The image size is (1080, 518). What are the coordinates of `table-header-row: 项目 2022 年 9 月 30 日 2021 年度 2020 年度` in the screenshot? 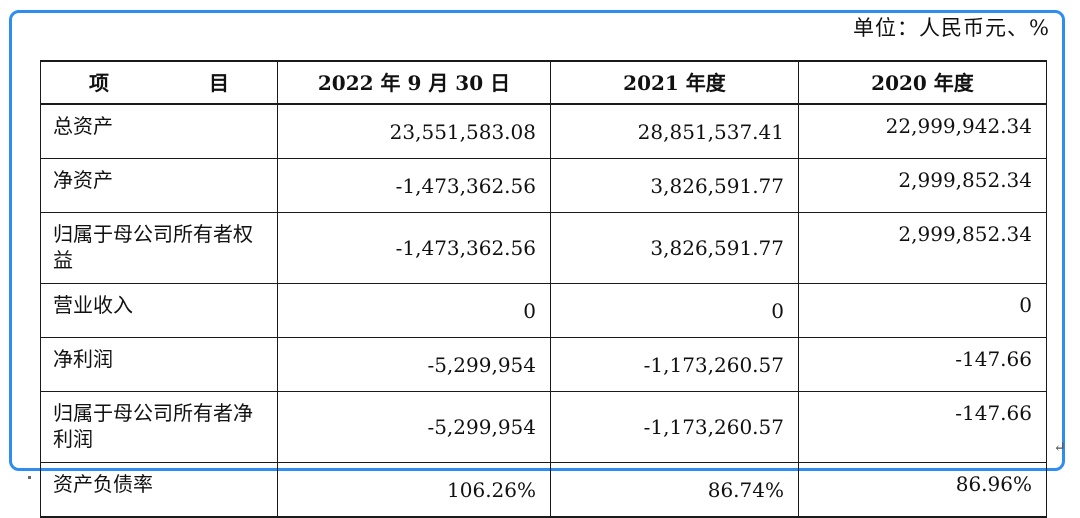 It's located at (543, 82).